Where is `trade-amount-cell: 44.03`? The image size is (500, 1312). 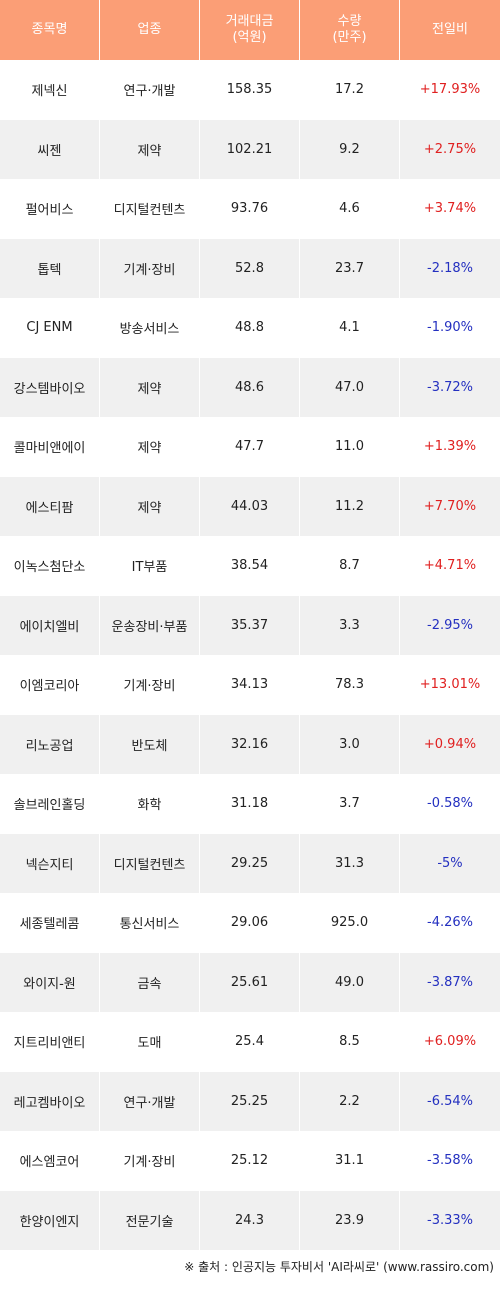
trade-amount-cell: 44.03 is located at coordinates (250, 506).